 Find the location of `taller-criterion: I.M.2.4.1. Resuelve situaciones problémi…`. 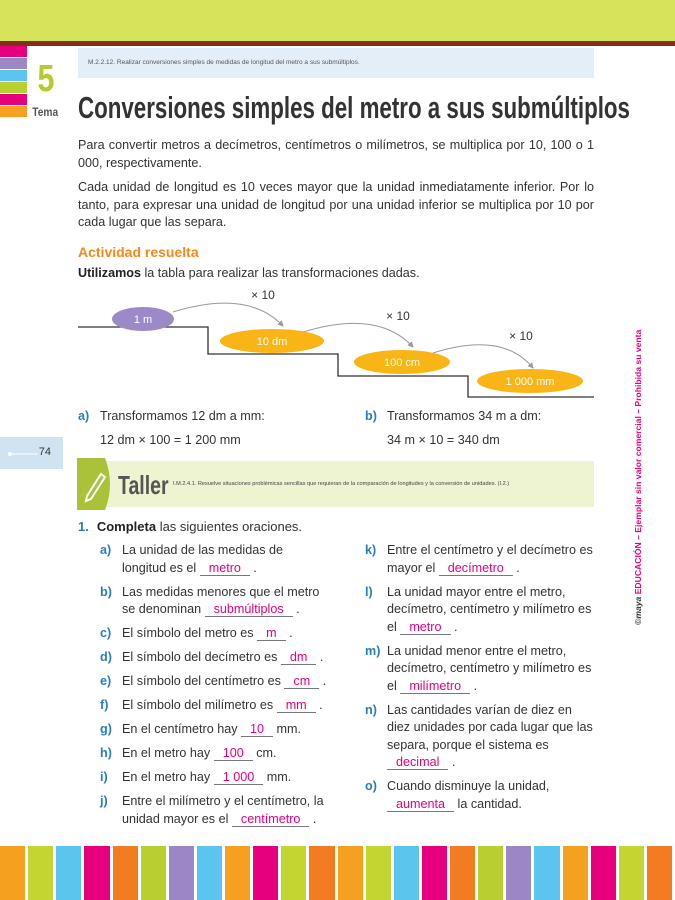

taller-criterion: I.M.2.4.1. Resuelve situaciones problémi… is located at coordinates (341, 484).